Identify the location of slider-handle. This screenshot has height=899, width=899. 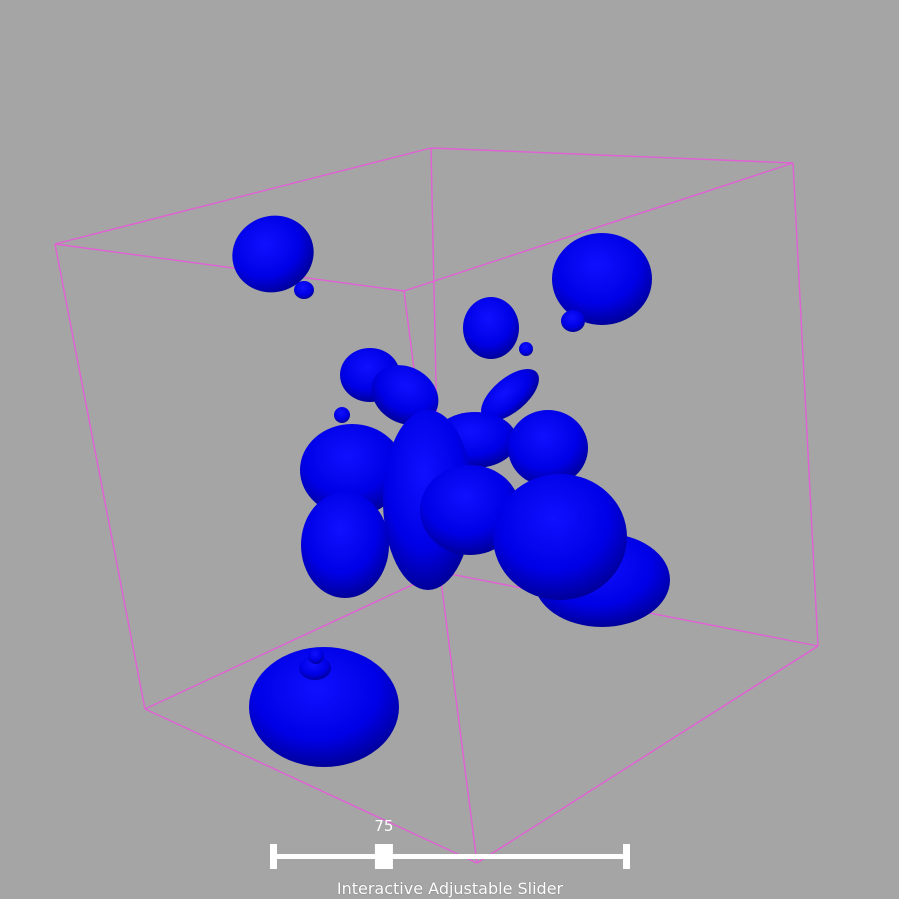
(383, 856).